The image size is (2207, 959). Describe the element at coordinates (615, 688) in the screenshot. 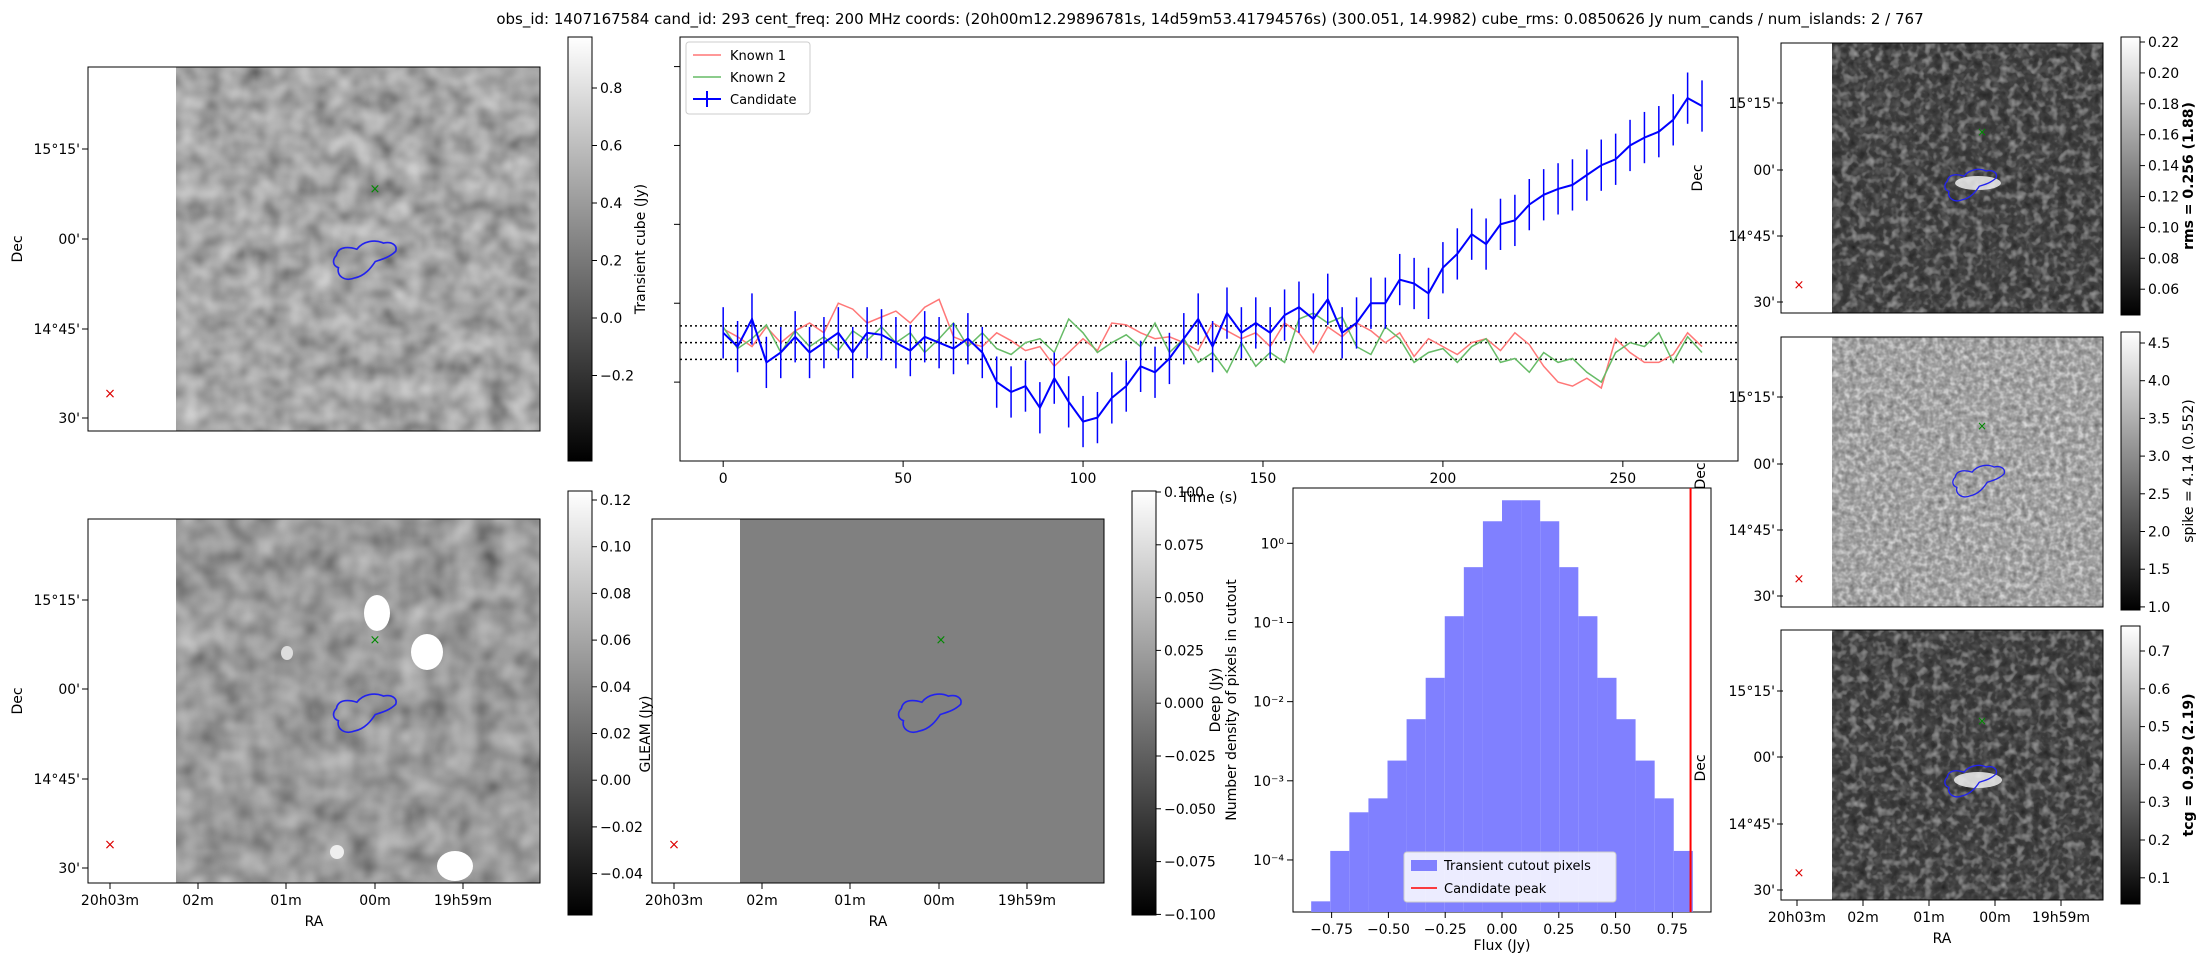

I see `colorbar-tick-label: 0.04` at that location.